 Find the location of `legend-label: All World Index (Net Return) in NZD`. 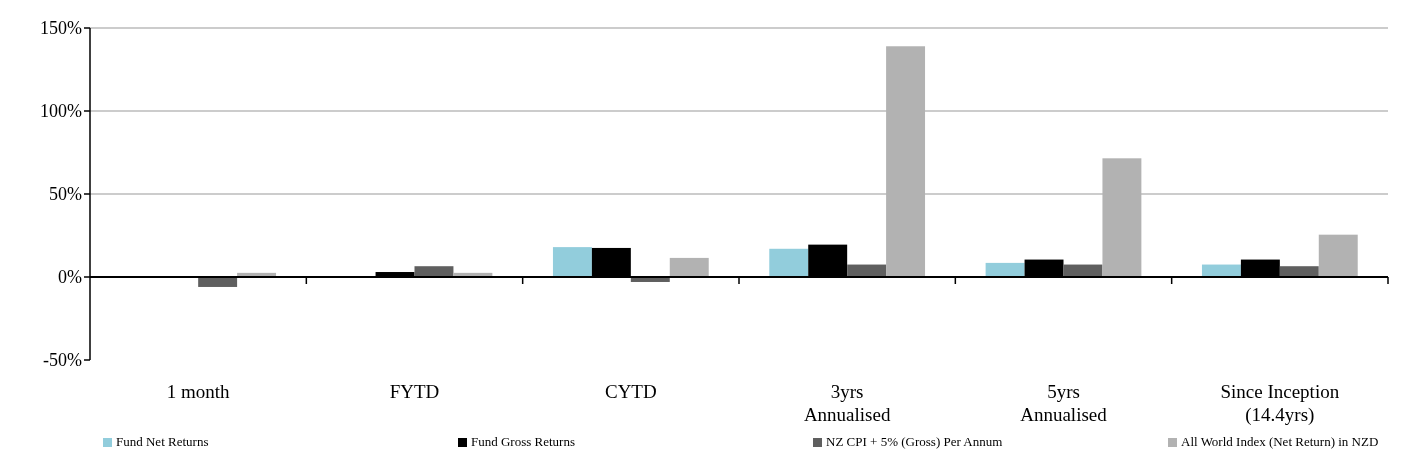

legend-label: All World Index (Net Return) in NZD is located at coordinates (1280, 441).